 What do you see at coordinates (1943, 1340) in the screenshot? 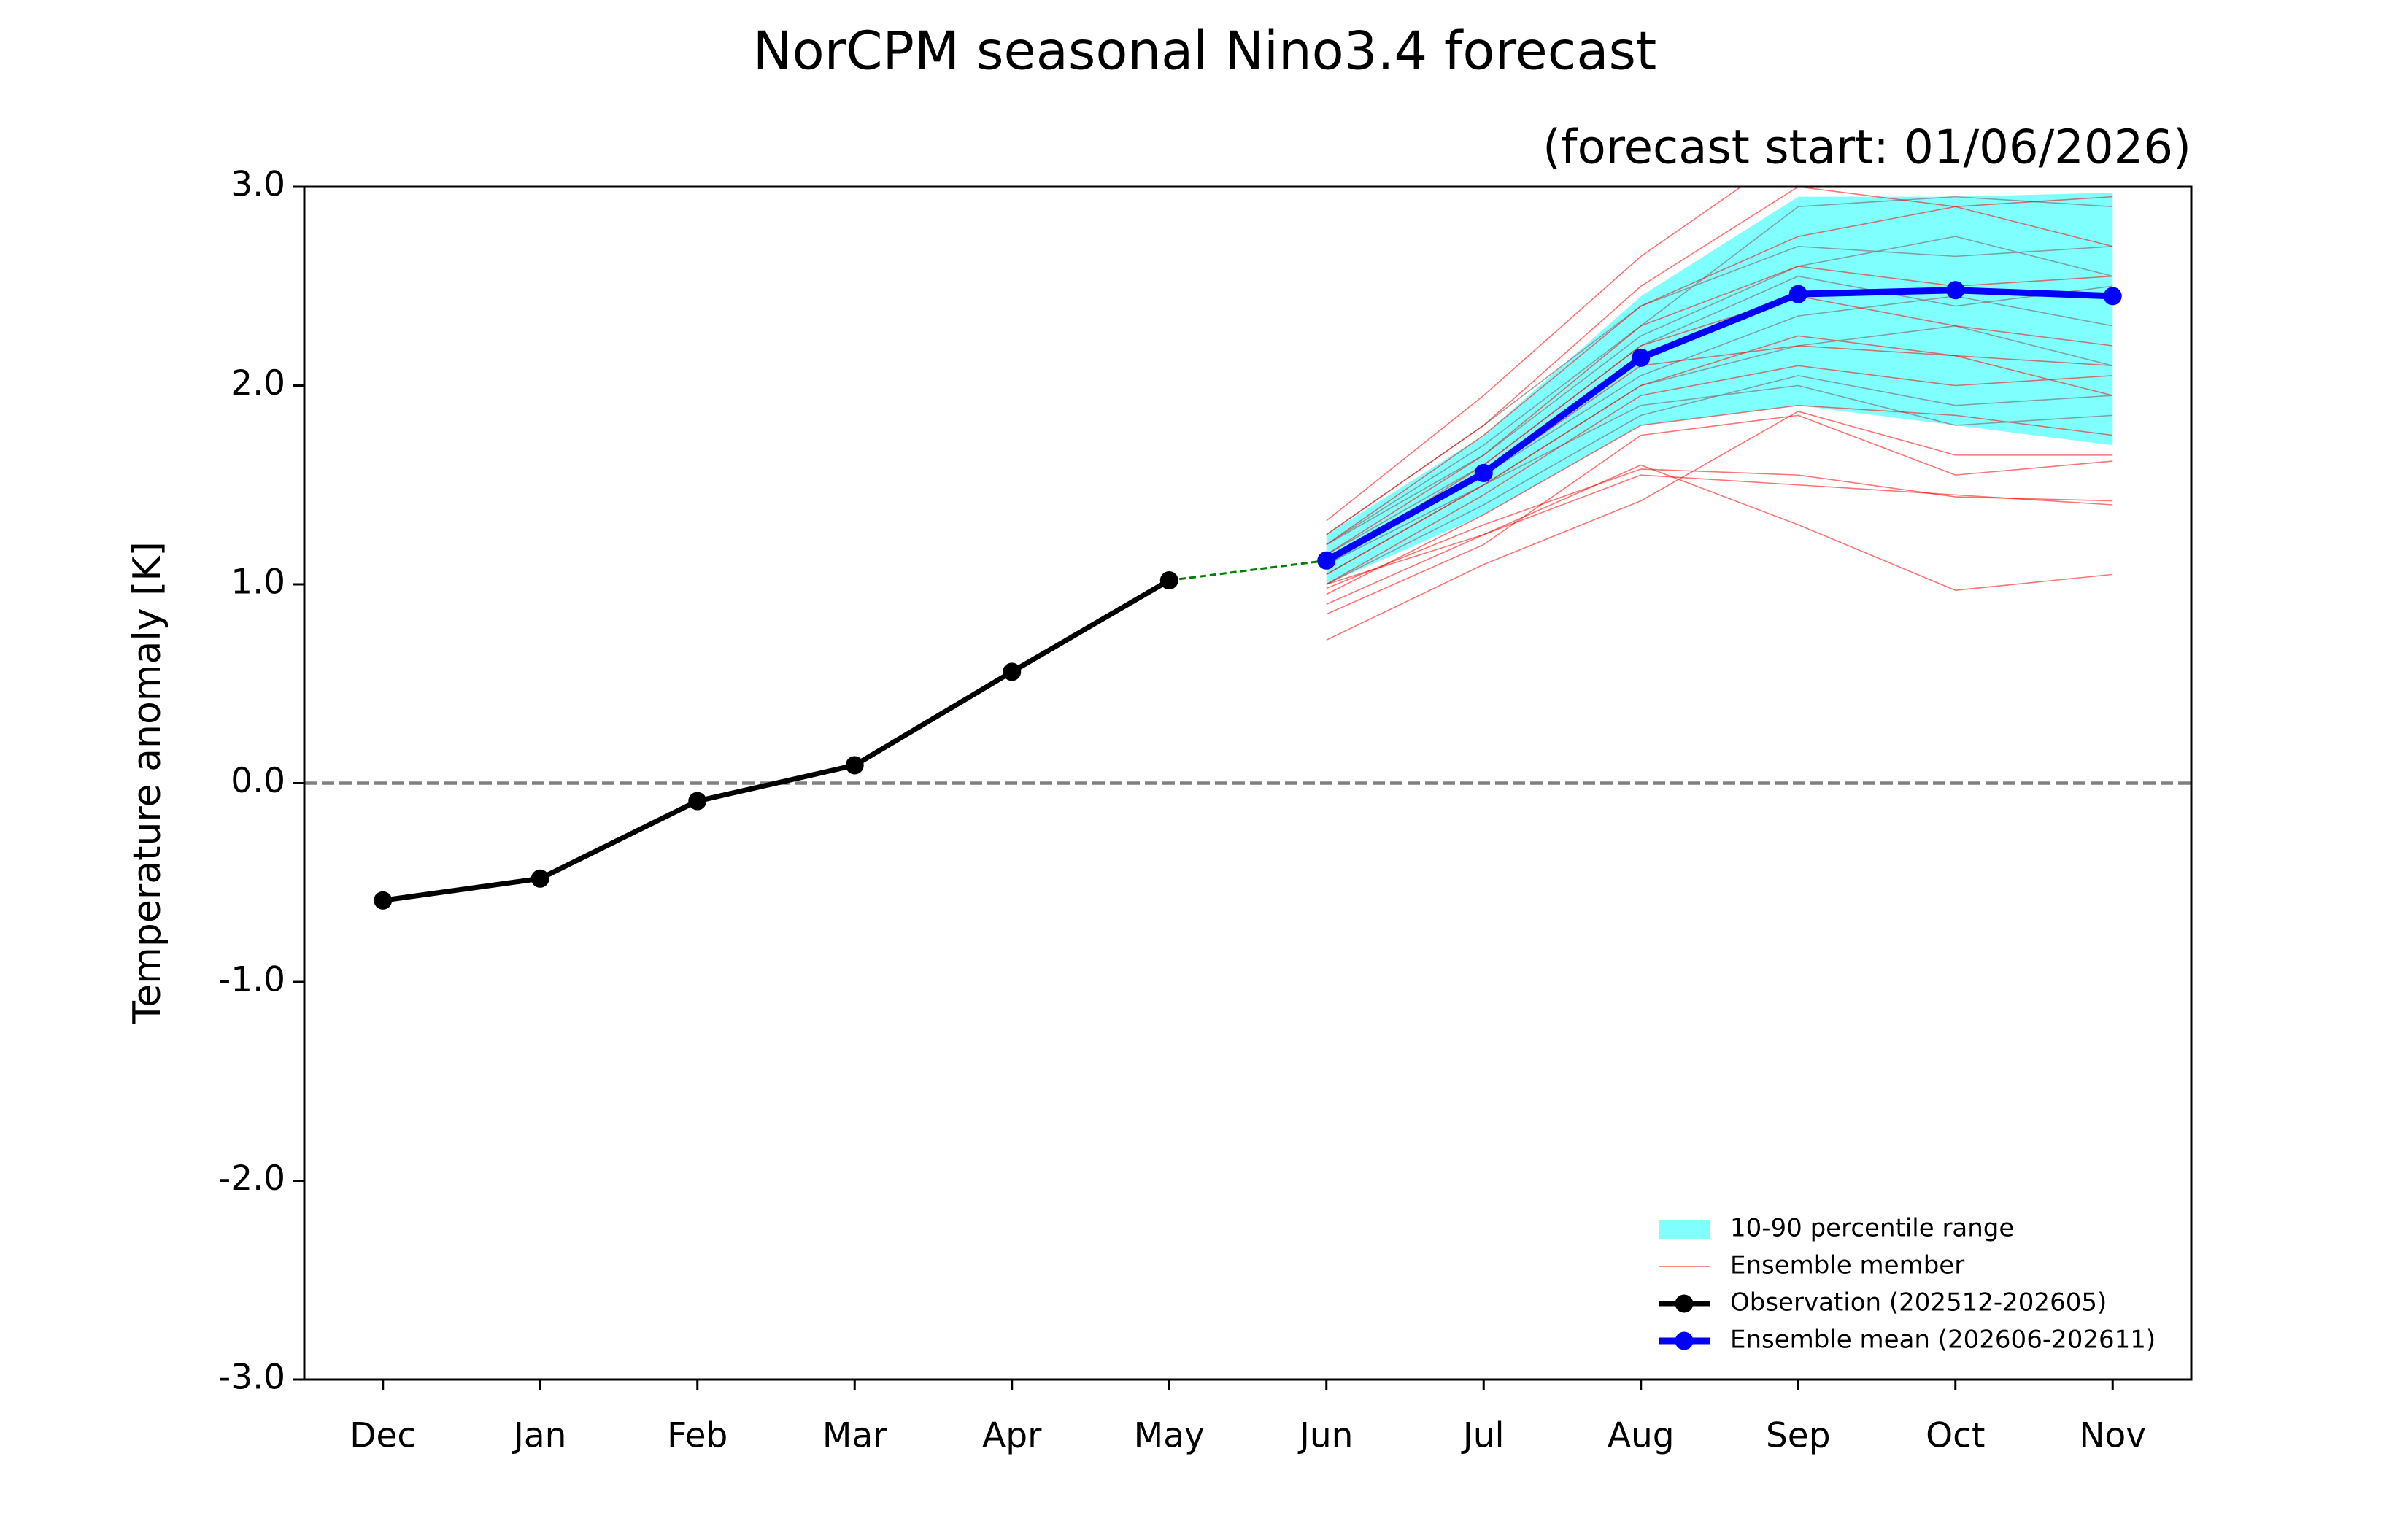
I see `legend-label: Ensemble mean (202606-202611)` at bounding box center [1943, 1340].